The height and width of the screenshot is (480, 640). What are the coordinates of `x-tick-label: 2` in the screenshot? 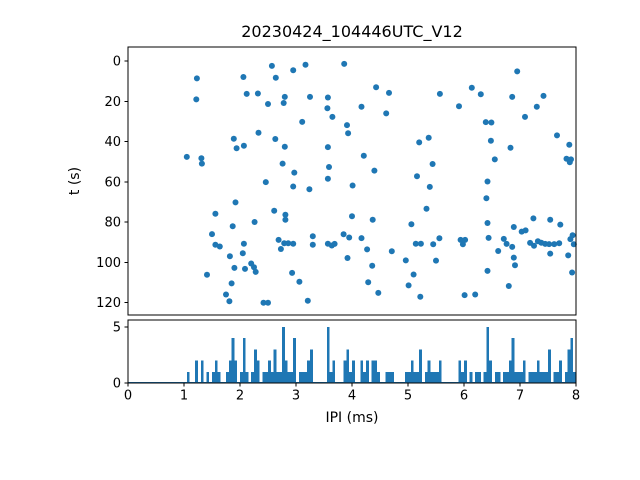 It's located at (240, 396).